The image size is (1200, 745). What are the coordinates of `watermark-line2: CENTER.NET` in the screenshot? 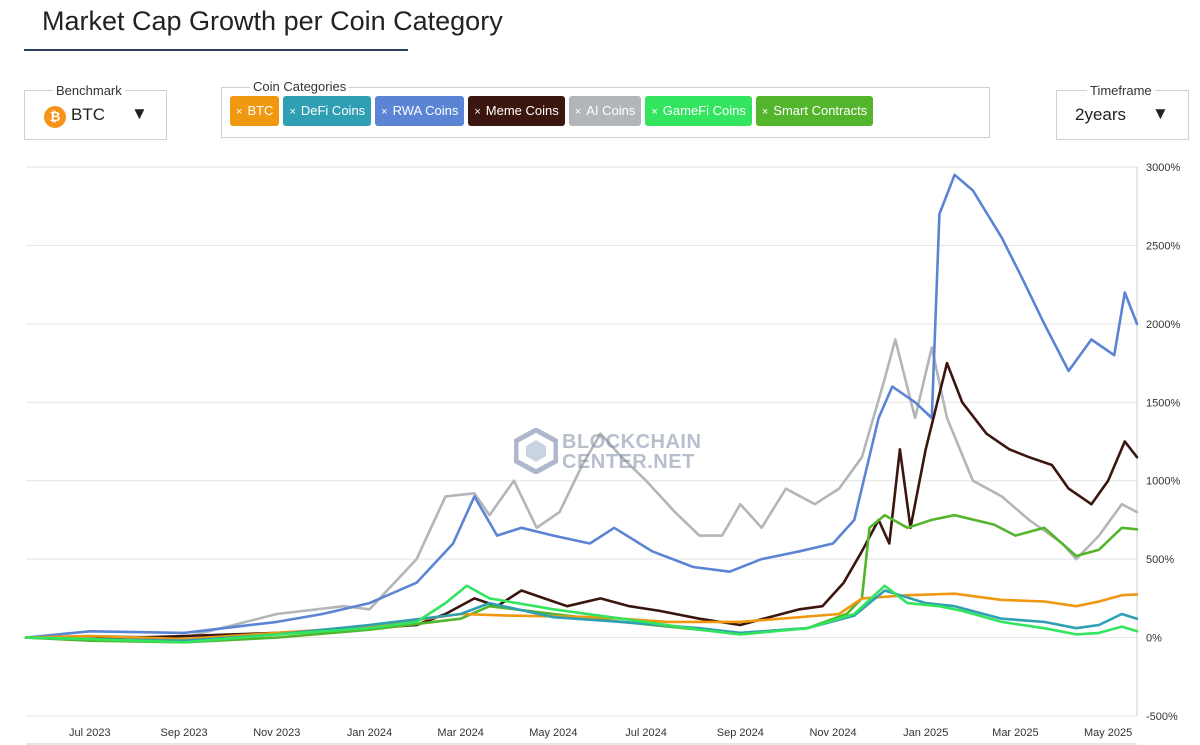 It's located at (628, 462).